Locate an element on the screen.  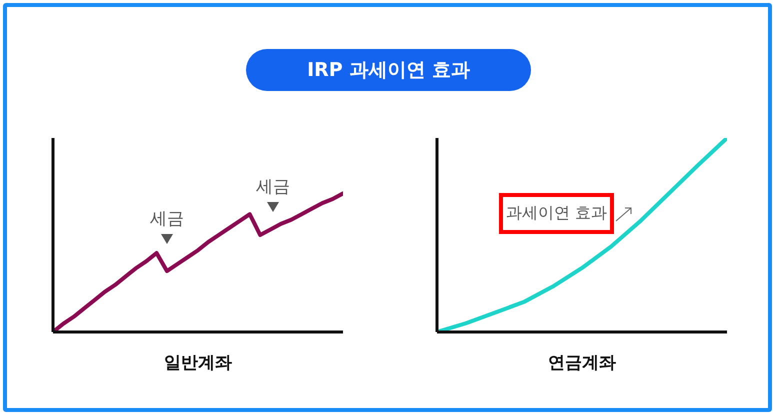
x-axis-title: 일반계좌 is located at coordinates (198, 363).